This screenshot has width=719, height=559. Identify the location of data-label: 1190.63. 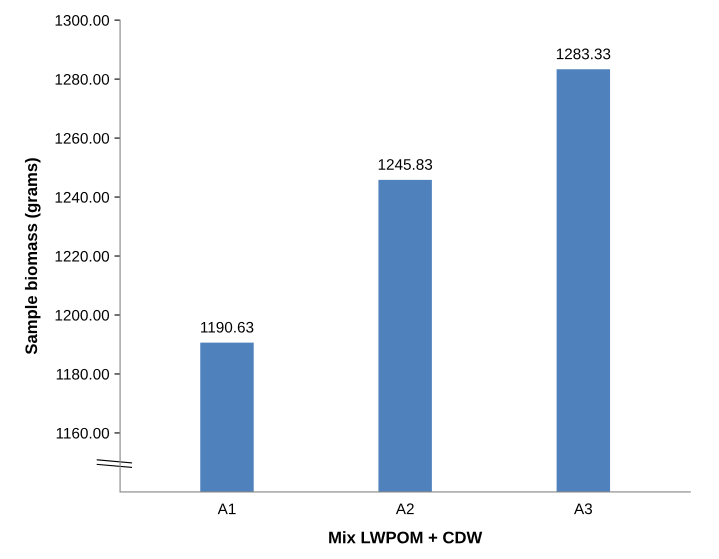
(227, 327).